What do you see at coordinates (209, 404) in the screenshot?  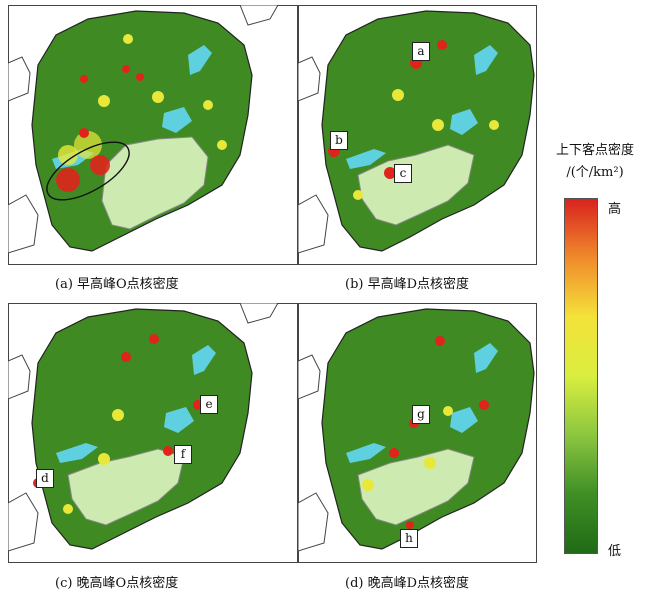 I see `marker-label-e: e` at bounding box center [209, 404].